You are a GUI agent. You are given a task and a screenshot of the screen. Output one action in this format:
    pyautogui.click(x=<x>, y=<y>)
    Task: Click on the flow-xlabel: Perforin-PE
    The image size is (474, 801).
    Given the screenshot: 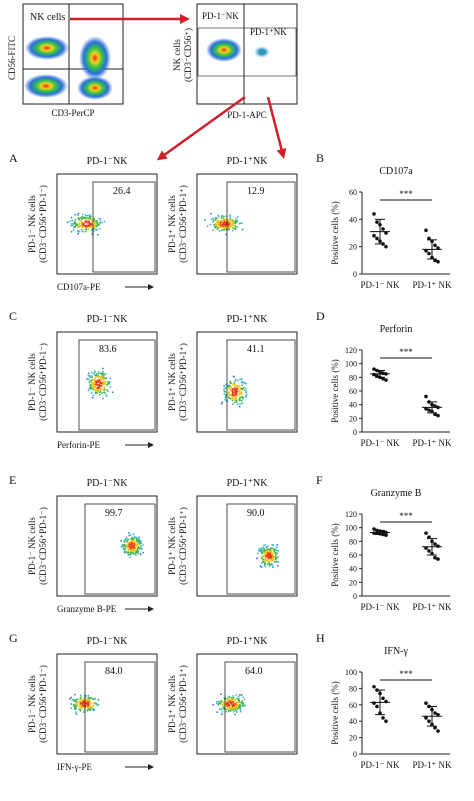 What is the action you would take?
    pyautogui.click(x=78, y=445)
    